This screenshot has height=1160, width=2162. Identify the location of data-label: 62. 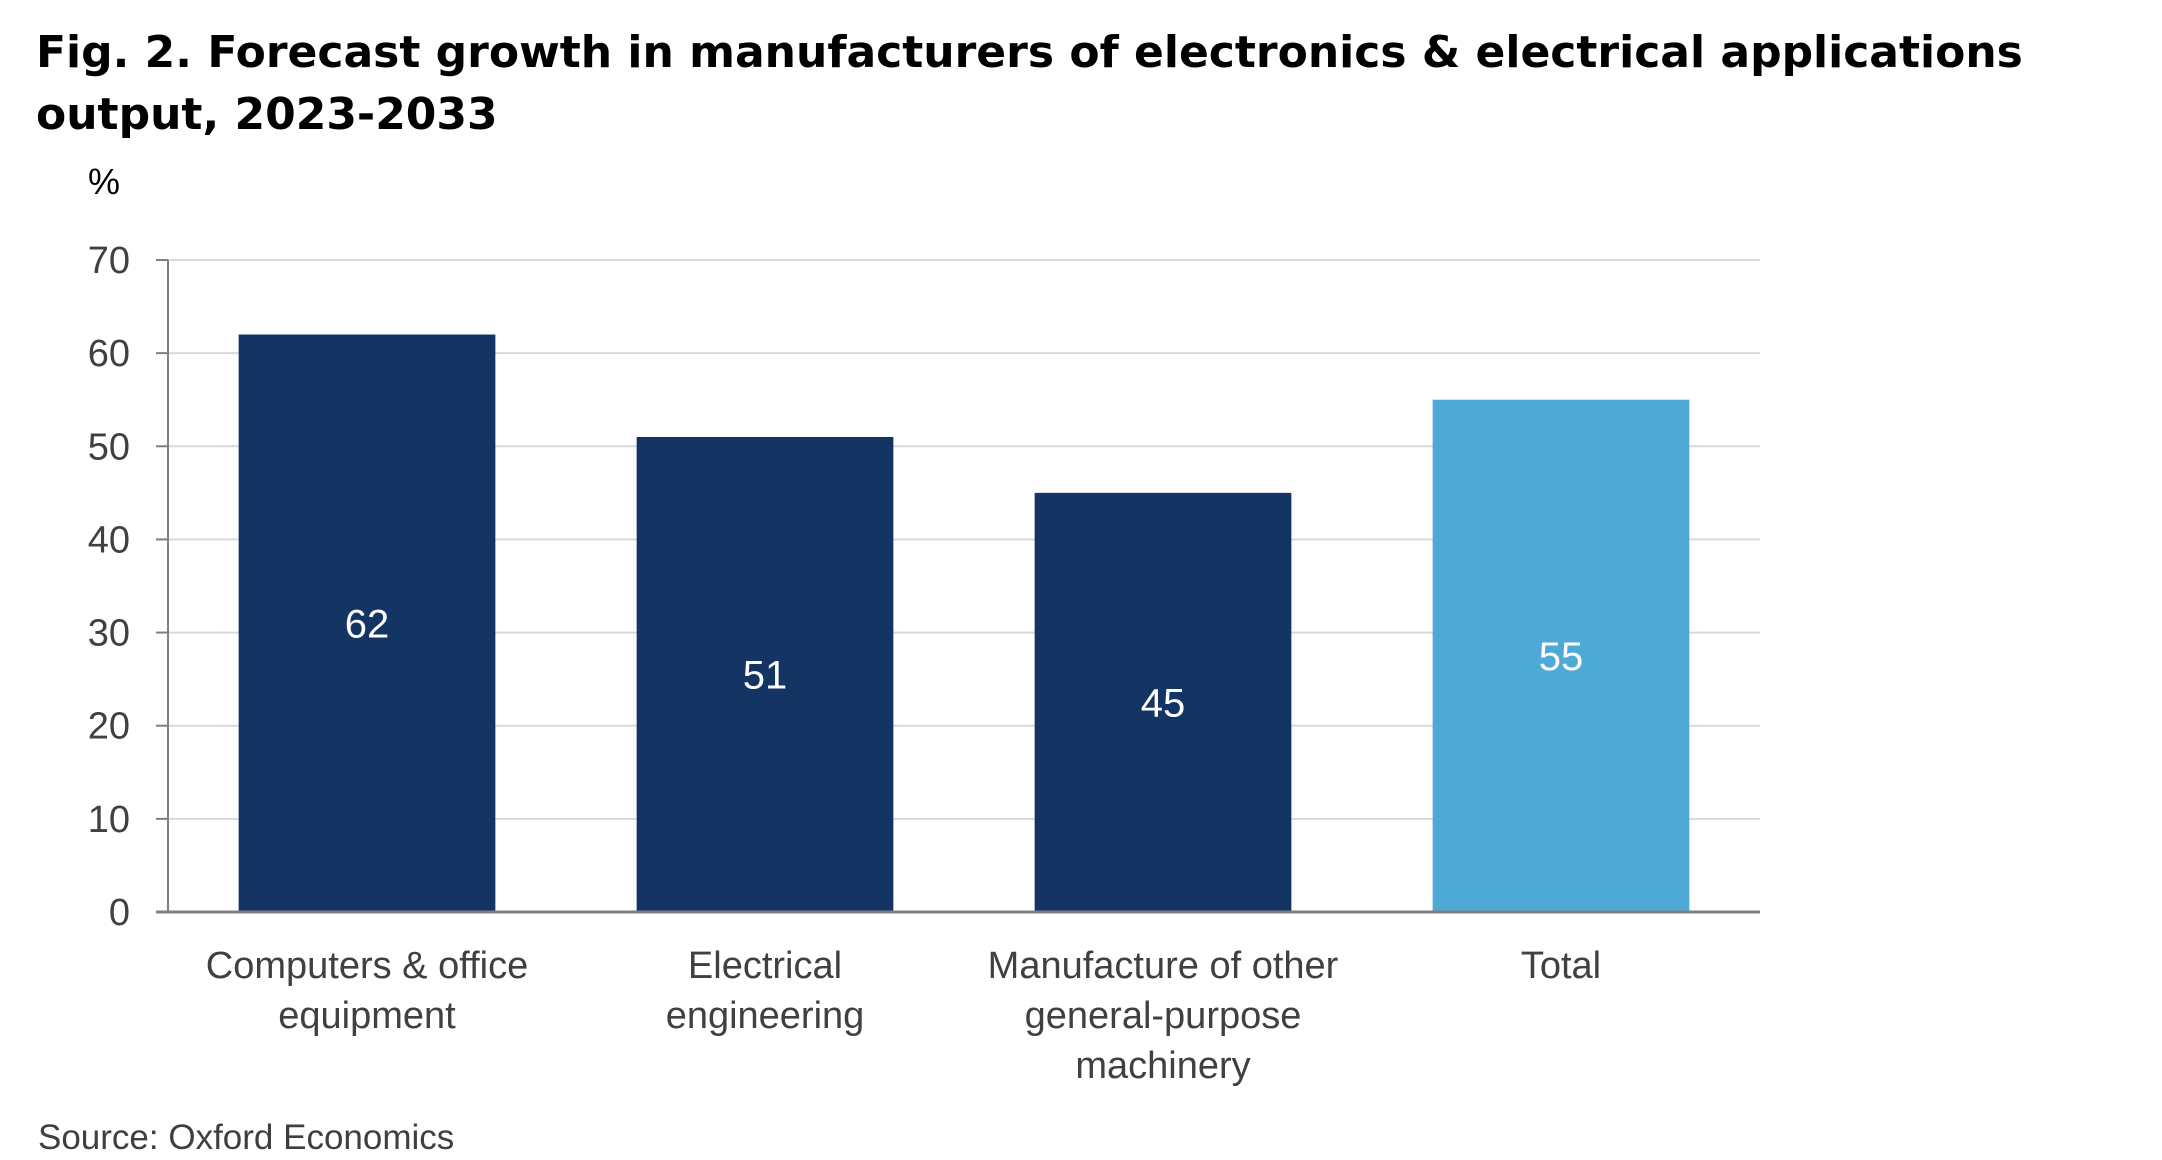
(367, 624).